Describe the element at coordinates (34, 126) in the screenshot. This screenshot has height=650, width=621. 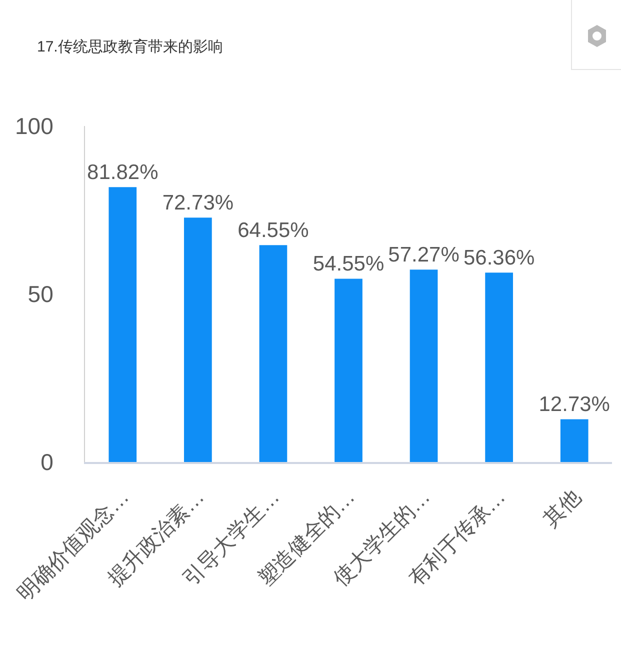
I see `y-tick-label: 100` at that location.